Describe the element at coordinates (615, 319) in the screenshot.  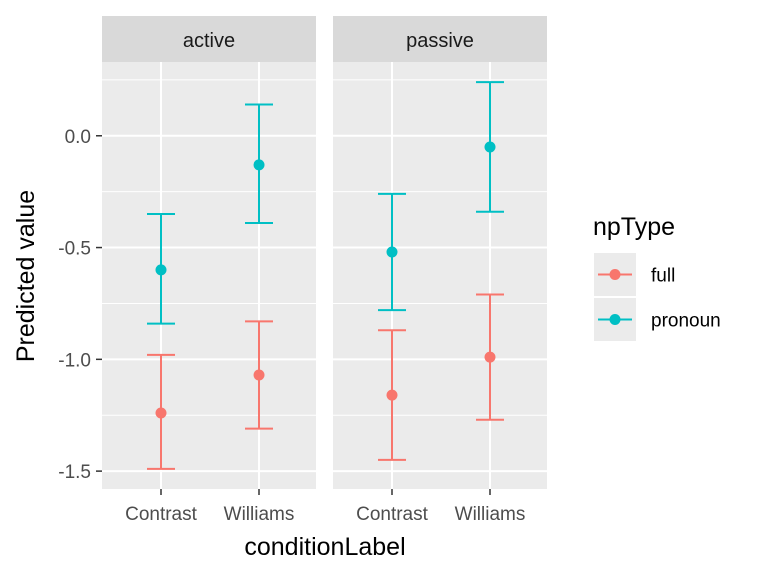
I see `legend-point-pronoun` at that location.